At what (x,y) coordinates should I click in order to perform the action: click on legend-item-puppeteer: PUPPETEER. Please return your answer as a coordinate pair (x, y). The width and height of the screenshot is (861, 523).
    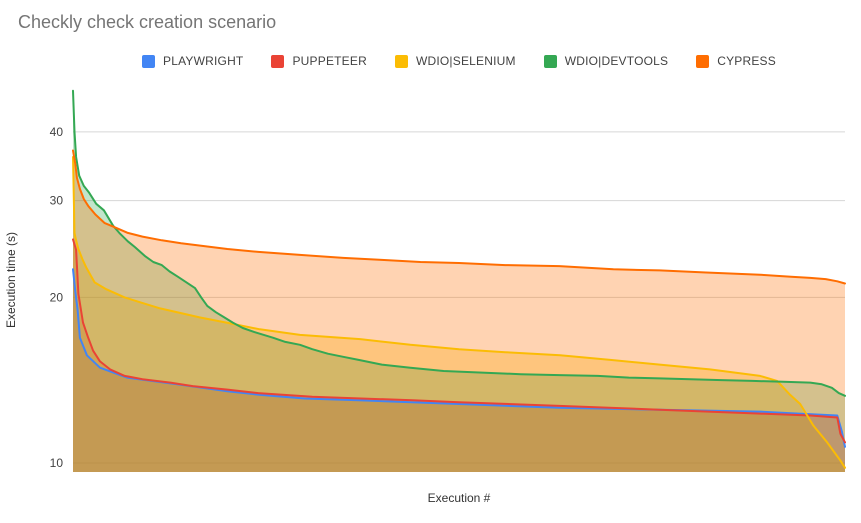
    Looking at the image, I should click on (319, 61).